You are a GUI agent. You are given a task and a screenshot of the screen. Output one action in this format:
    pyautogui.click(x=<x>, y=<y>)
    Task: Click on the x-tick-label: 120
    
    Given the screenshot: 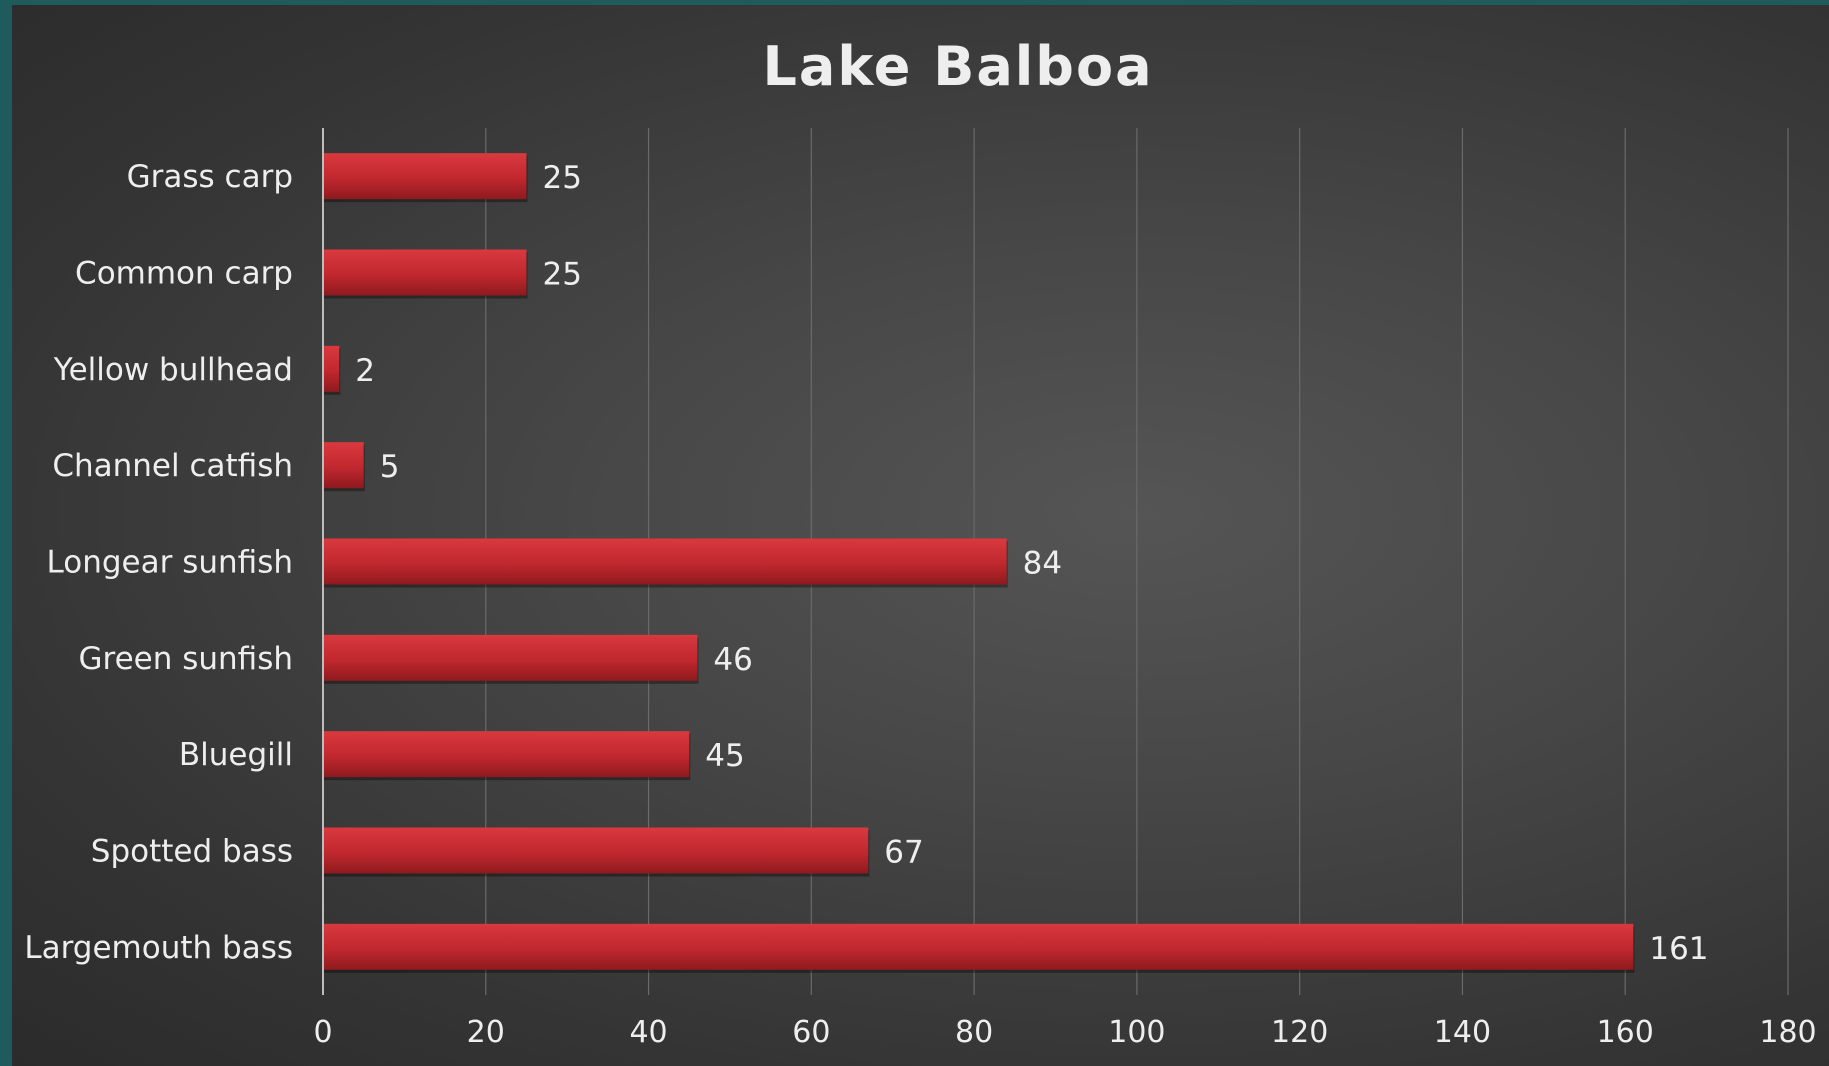 What is the action you would take?
    pyautogui.click(x=1299, y=1032)
    